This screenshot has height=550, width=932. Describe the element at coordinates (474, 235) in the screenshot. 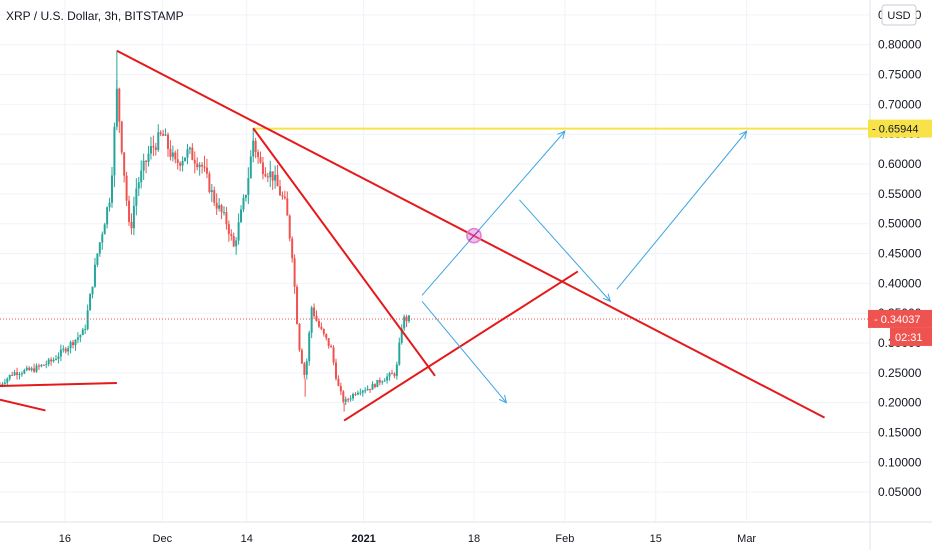

I see `crossing-marker-slash` at that location.